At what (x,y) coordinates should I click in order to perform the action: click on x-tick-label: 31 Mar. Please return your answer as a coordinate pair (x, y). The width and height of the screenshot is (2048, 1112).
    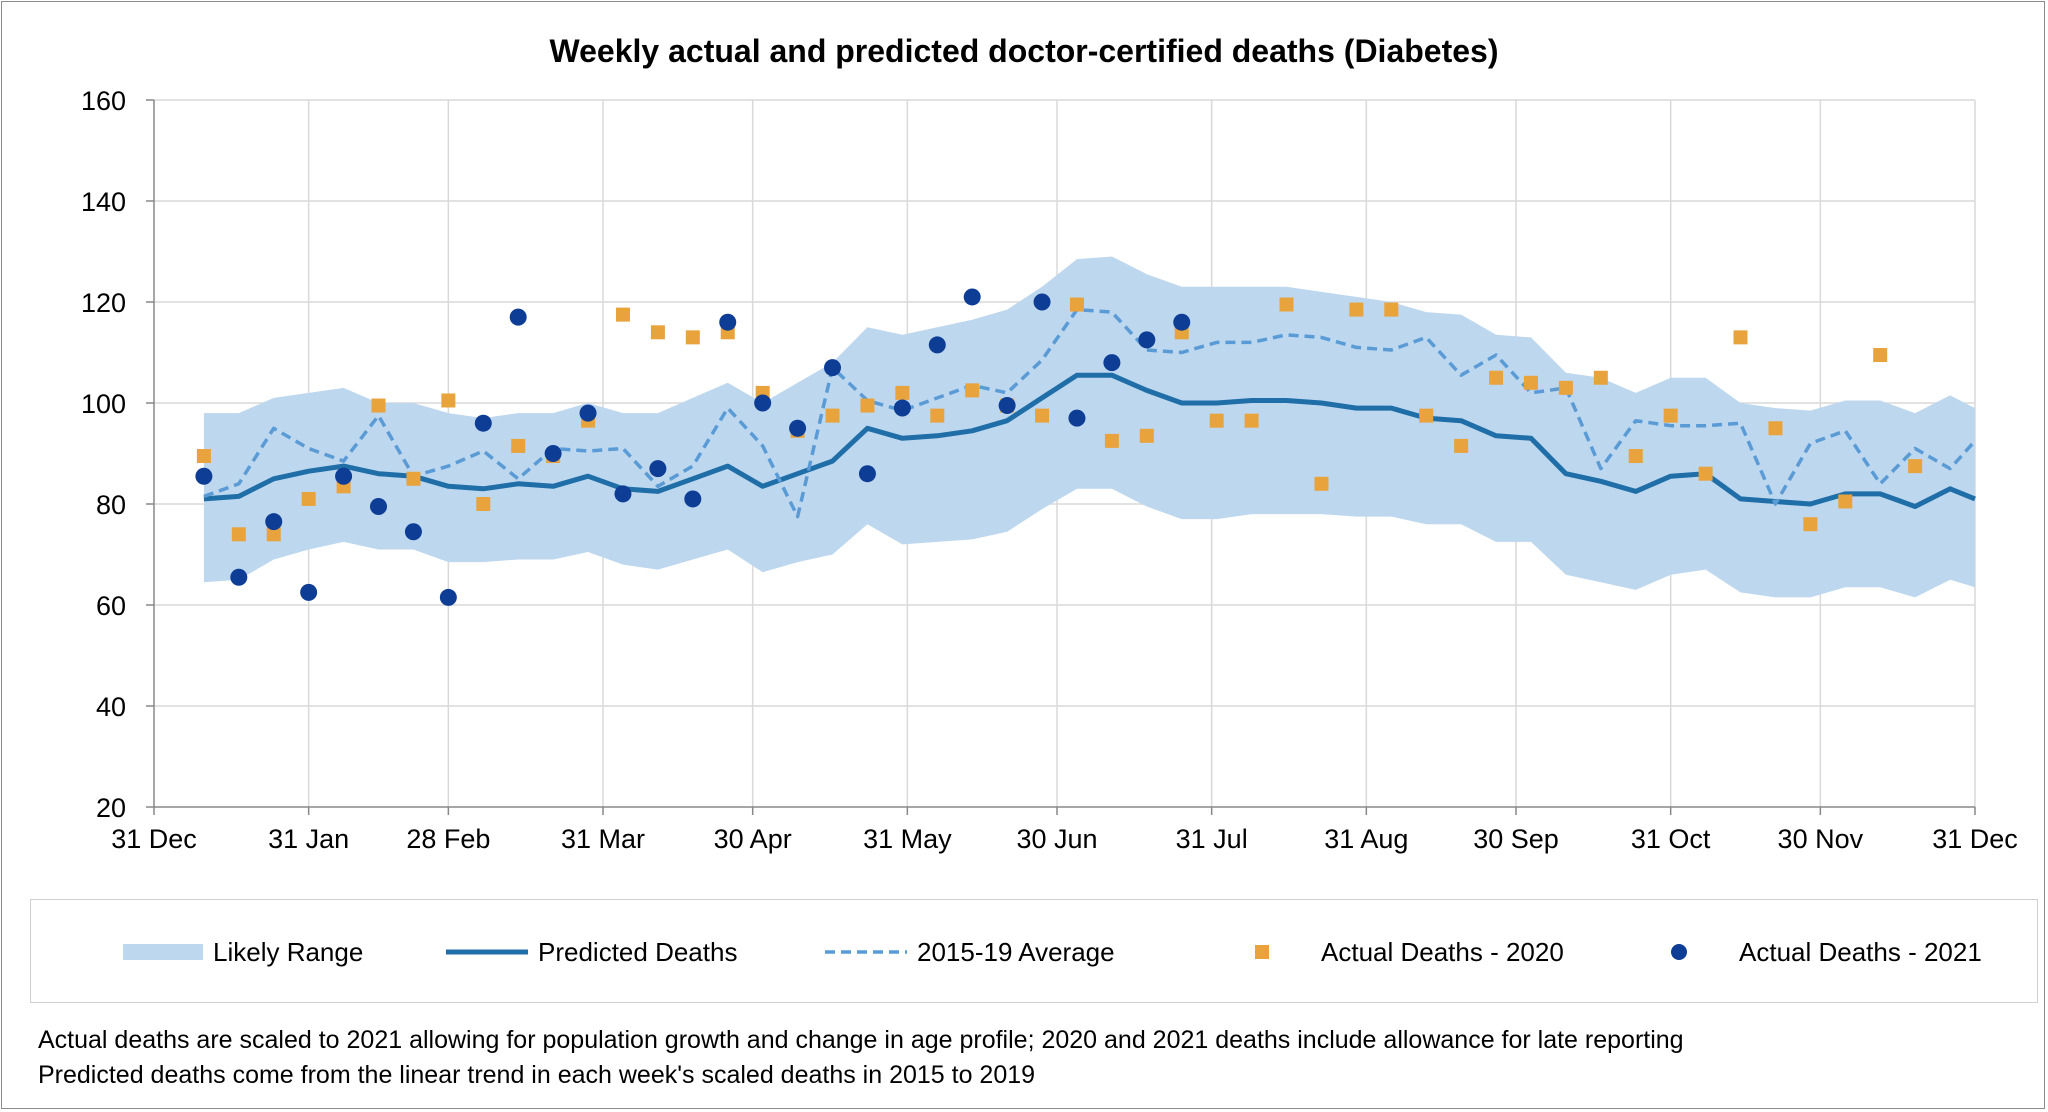
    Looking at the image, I should click on (603, 839).